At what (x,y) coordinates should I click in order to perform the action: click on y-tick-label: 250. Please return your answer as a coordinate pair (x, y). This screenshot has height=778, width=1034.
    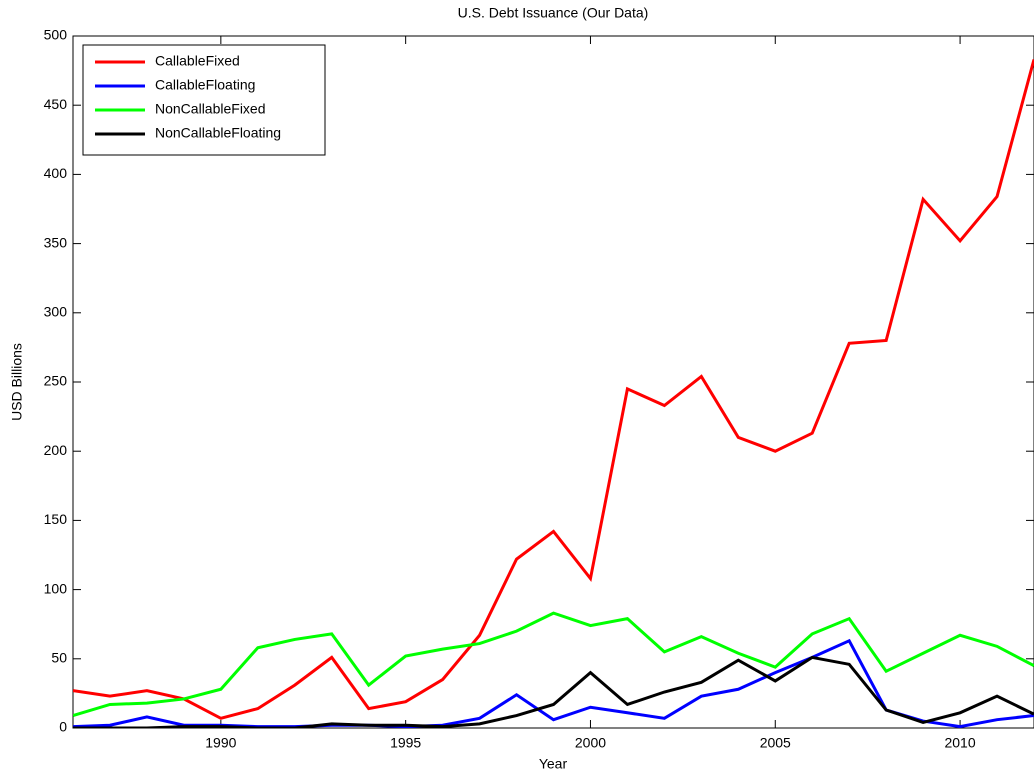
    Looking at the image, I should click on (56, 381).